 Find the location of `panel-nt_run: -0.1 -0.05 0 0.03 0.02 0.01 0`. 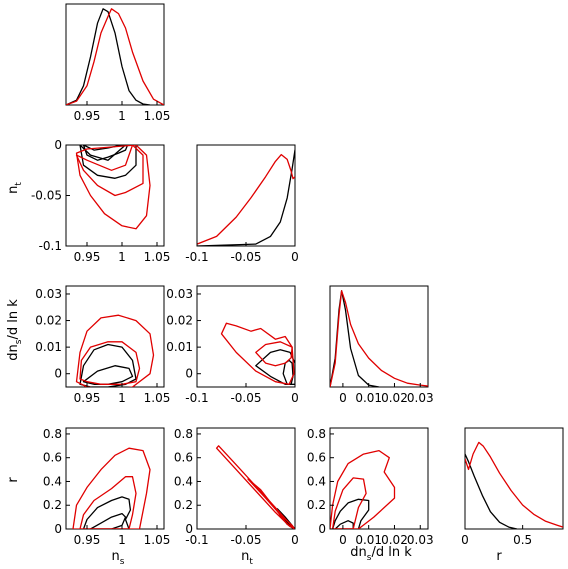

panel-nt_run: -0.1 -0.05 0 0.03 0.02 0.01 0 is located at coordinates (232, 345).